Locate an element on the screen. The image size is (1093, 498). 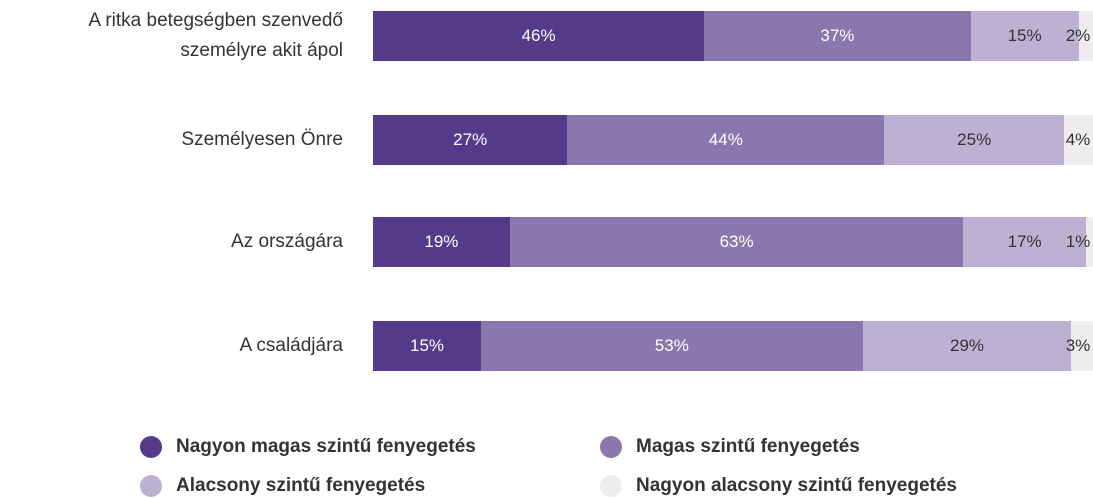
legend-label: Nagyon magas szintű fenyegetés is located at coordinates (326, 446).